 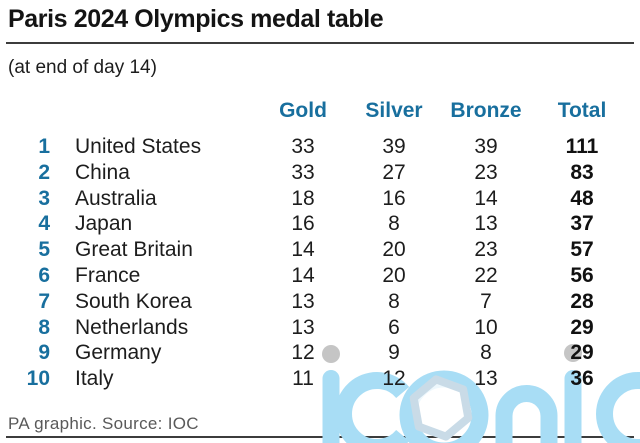 What do you see at coordinates (486, 327) in the screenshot?
I see `bronze-cell: 10` at bounding box center [486, 327].